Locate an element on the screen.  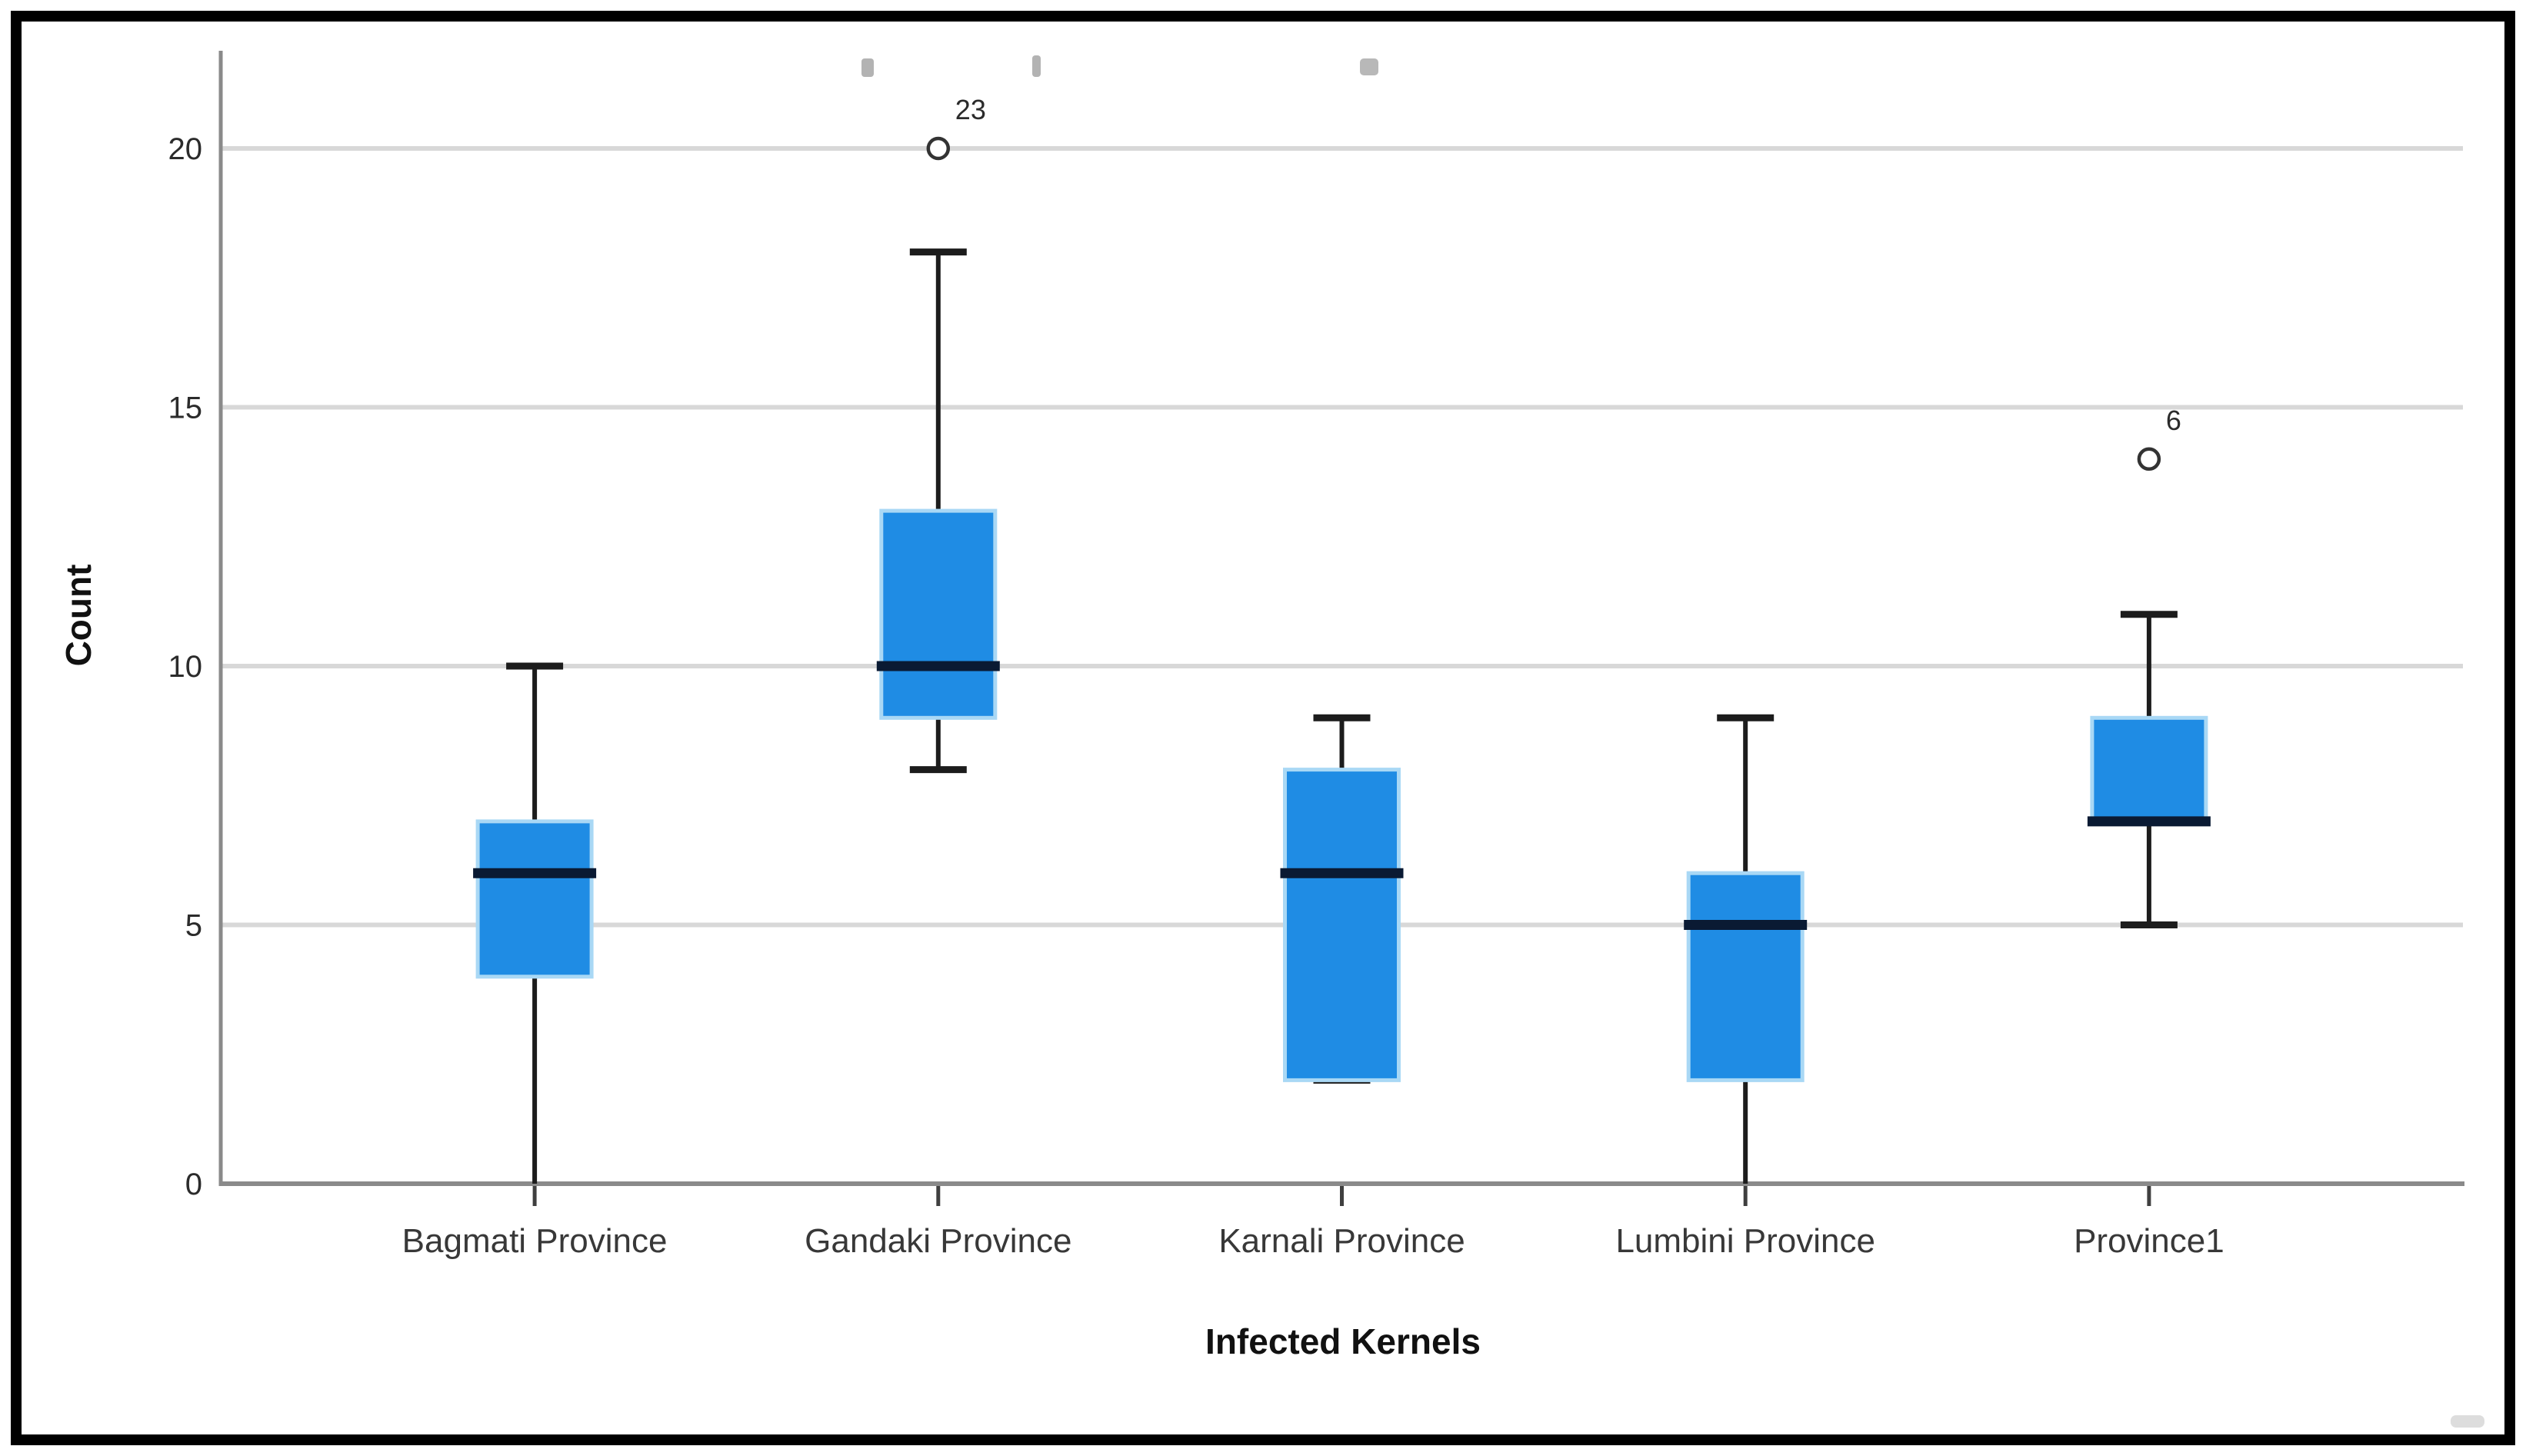
boxplot-bagmati-province is located at coordinates (535, 923).